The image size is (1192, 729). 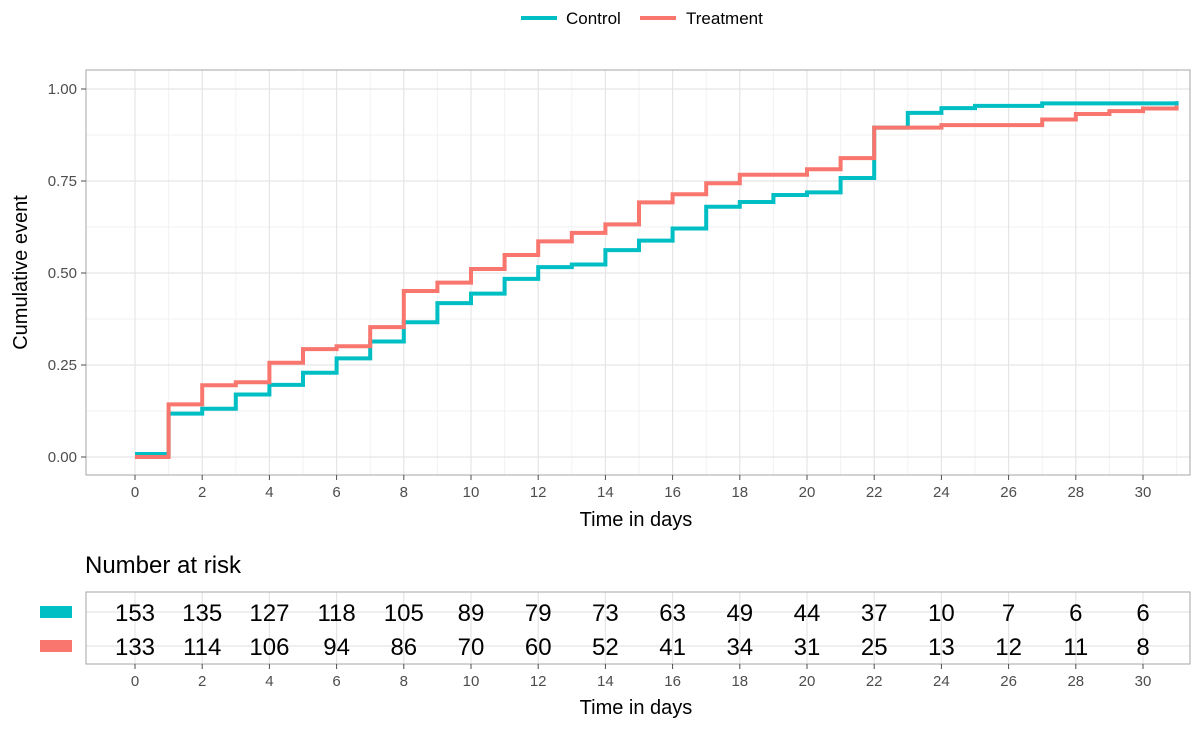 I want to click on risk-value-control: 79, so click(x=538, y=613).